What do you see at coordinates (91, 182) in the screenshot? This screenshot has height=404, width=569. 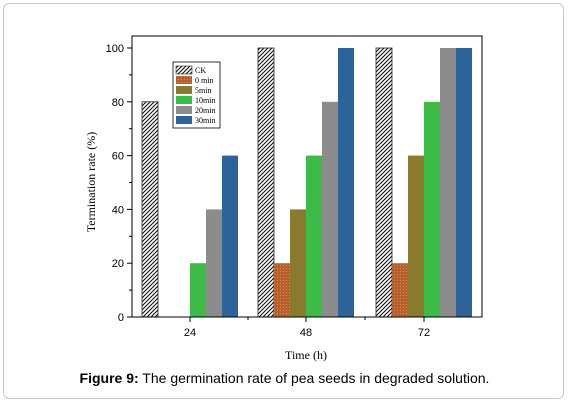 I see `y-axis-label: Termination rate (%)` at bounding box center [91, 182].